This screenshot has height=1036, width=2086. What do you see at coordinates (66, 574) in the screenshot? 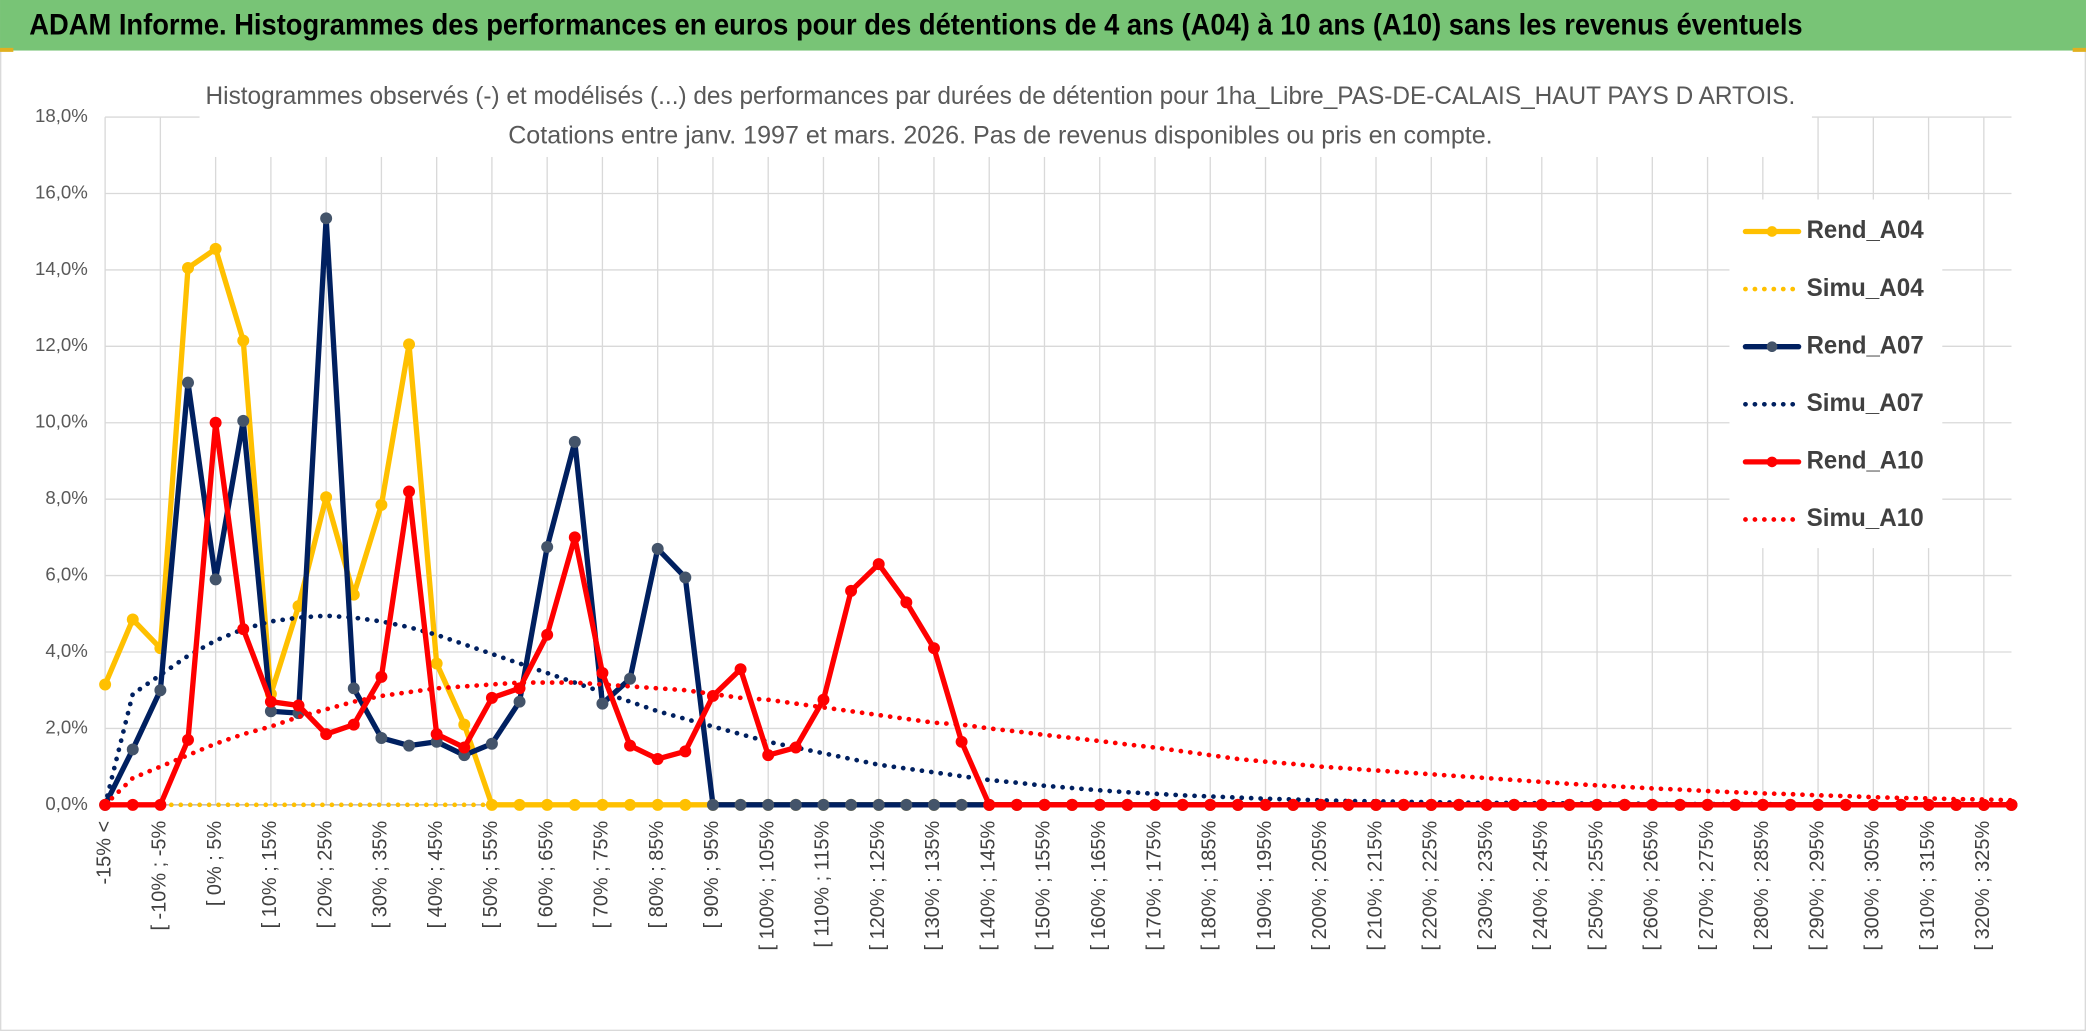
I see `y-tick-label: 6,0%` at bounding box center [66, 574].